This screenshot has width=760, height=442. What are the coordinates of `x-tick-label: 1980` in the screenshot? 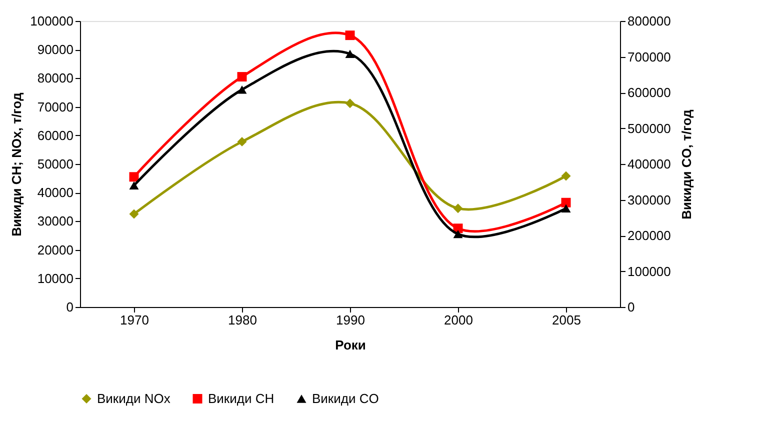 It's located at (242, 320).